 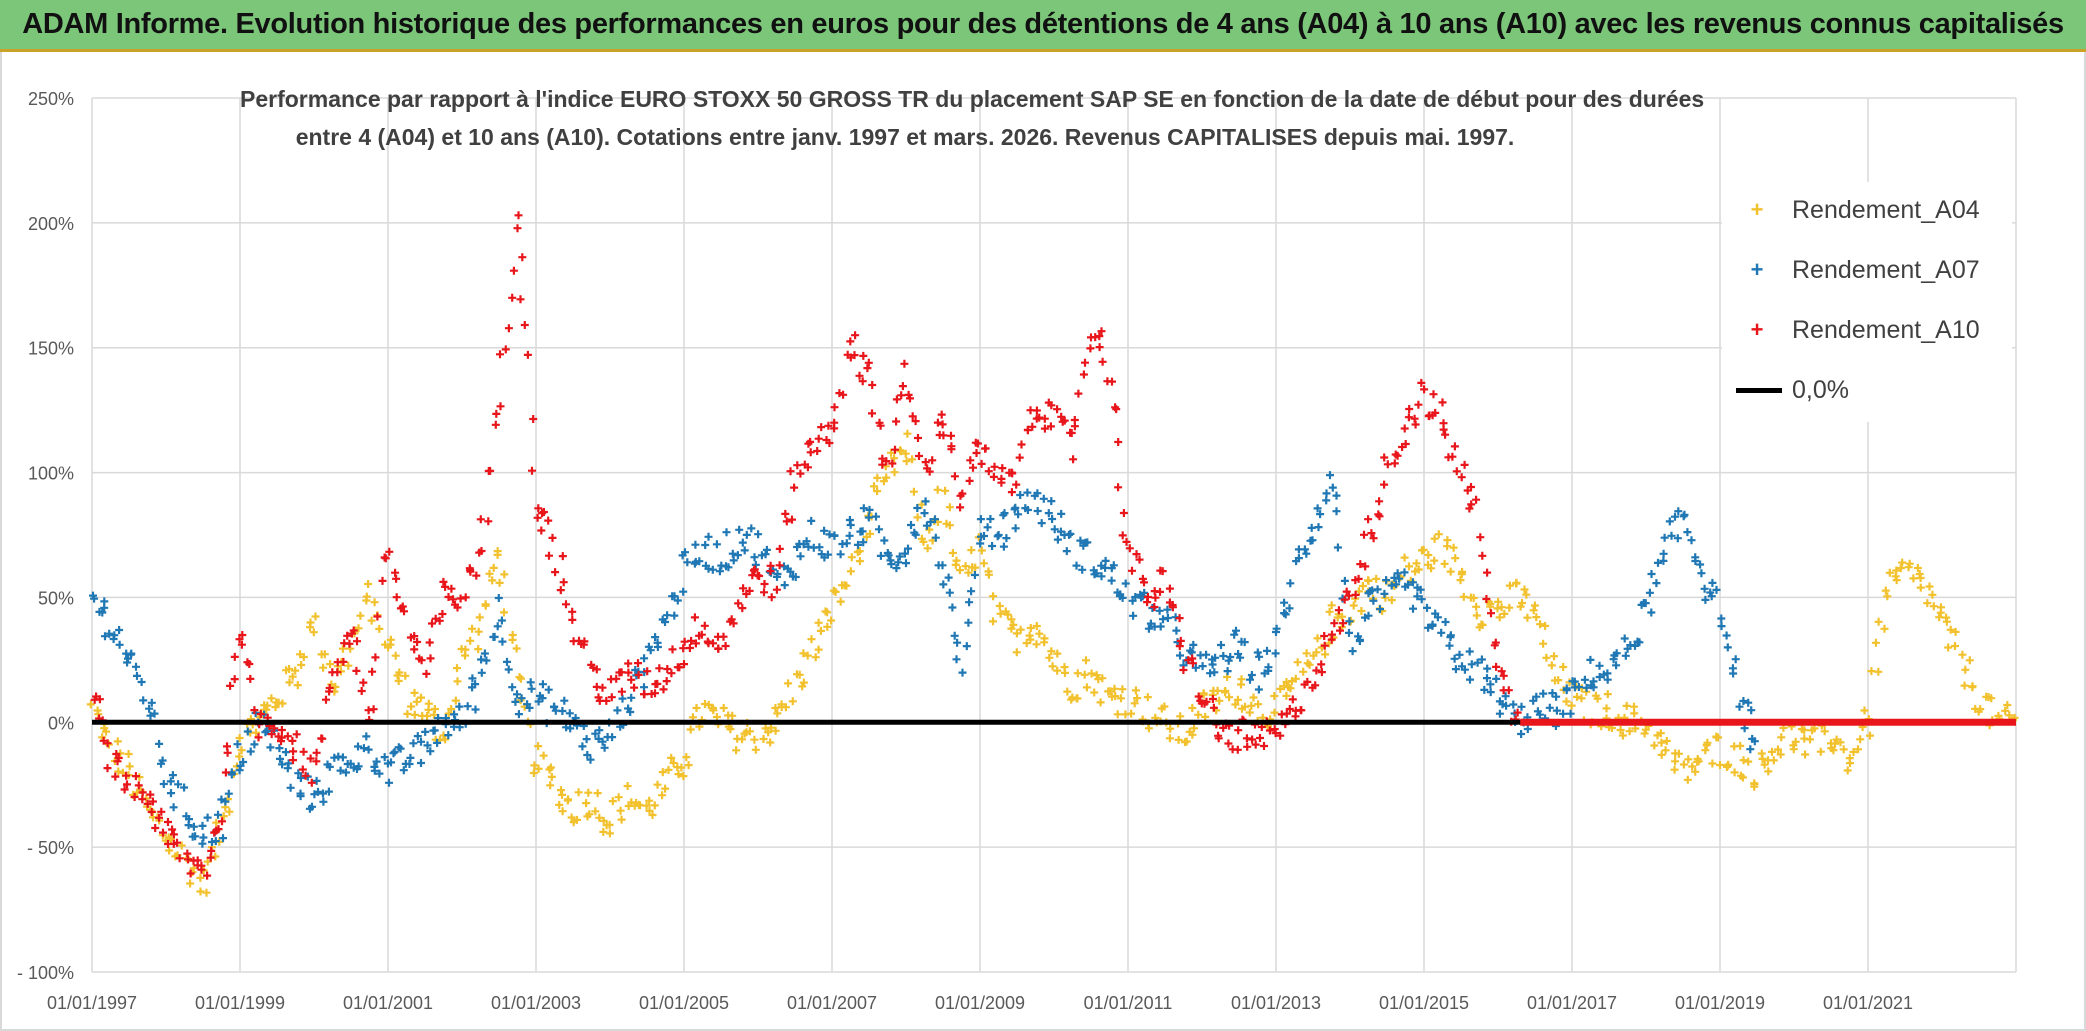 What do you see at coordinates (1759, 390) in the screenshot?
I see `legend-line-zero` at bounding box center [1759, 390].